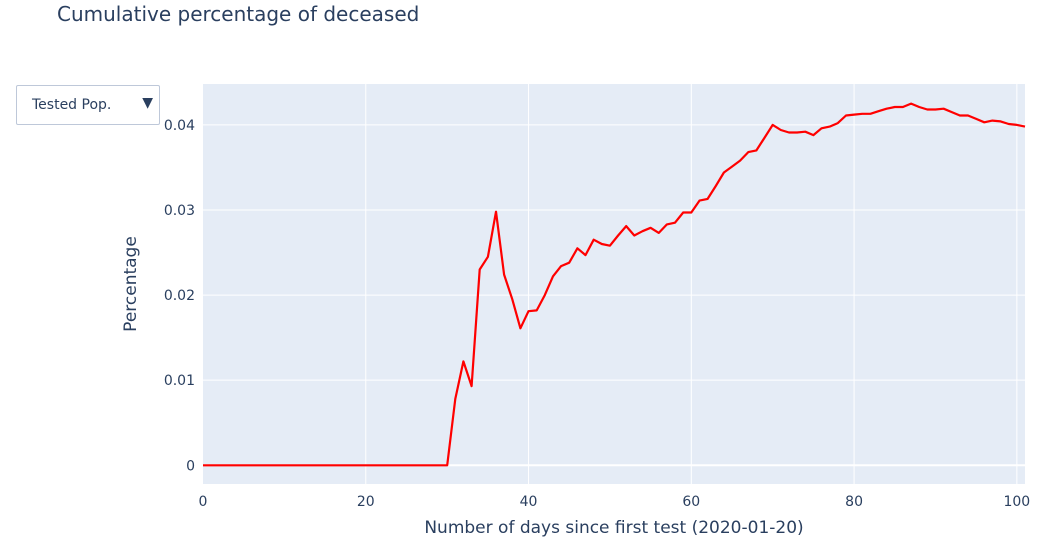 The height and width of the screenshot is (555, 1057). I want to click on y-axis-ticks: 0 0.01 0.02 0.03 0.04, so click(179, 296).